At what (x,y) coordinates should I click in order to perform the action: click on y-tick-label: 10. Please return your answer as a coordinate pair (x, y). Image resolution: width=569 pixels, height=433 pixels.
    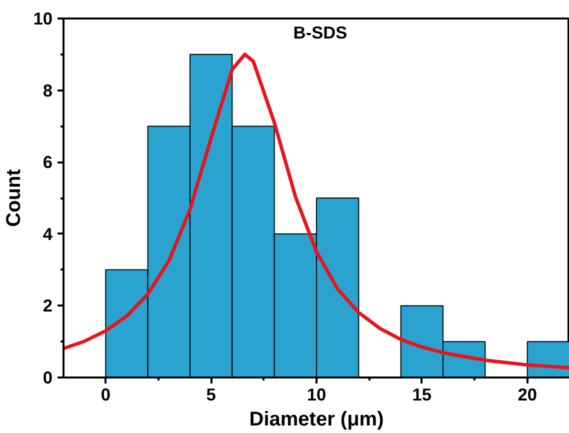
    Looking at the image, I should click on (43, 18).